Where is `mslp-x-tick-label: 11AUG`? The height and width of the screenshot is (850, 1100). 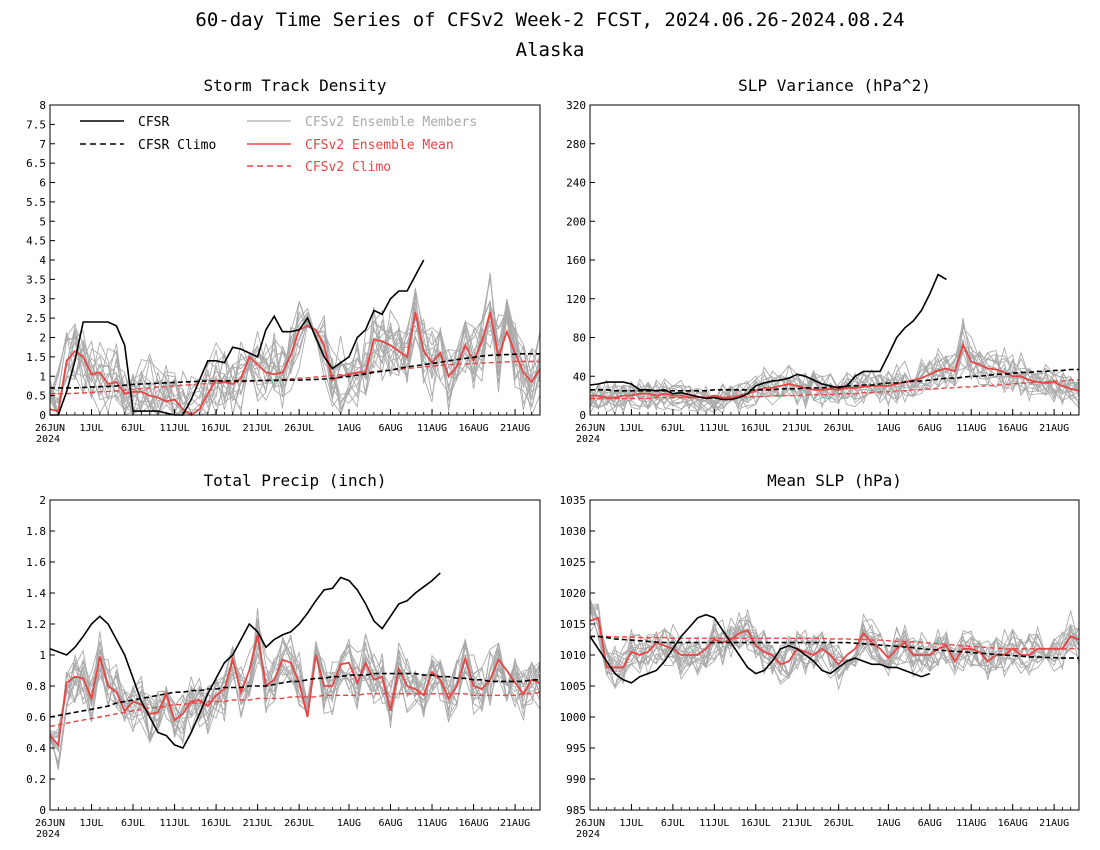 mslp-x-tick-label: 11AUG is located at coordinates (971, 823).